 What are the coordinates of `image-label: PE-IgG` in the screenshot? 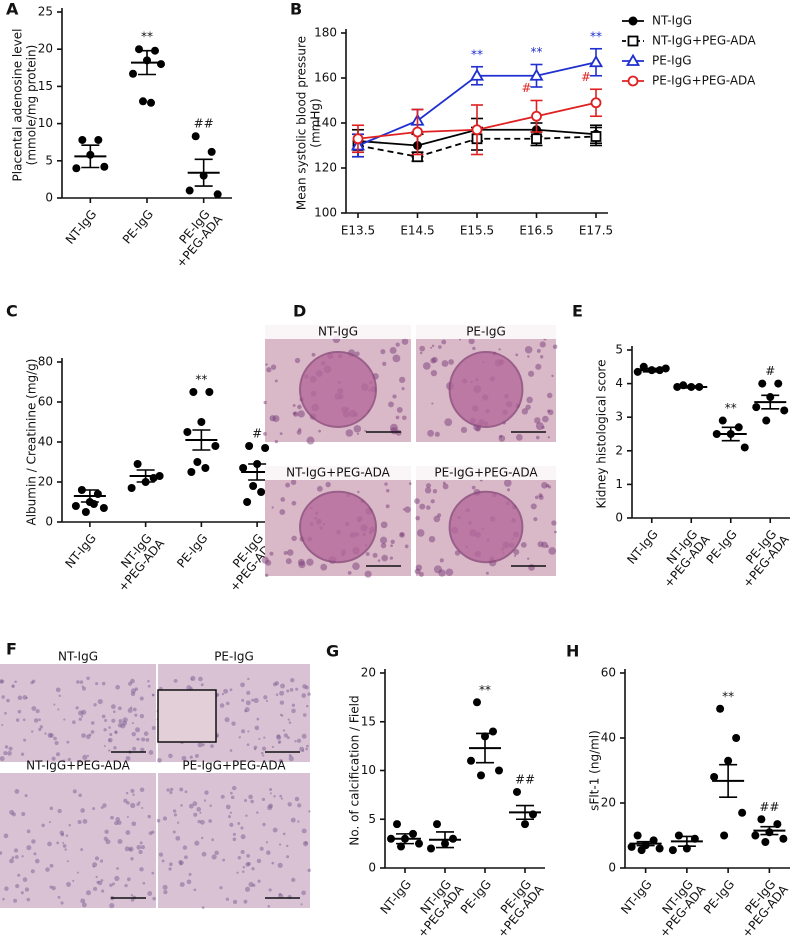 It's located at (234, 657).